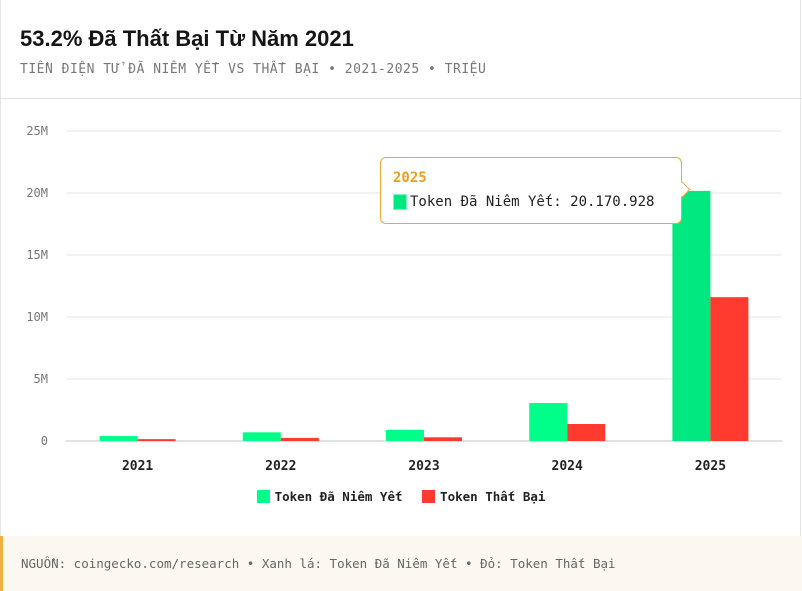  I want to click on tooltip-row: Token Đã Niêm Yết: 20.170.928, so click(523, 202).